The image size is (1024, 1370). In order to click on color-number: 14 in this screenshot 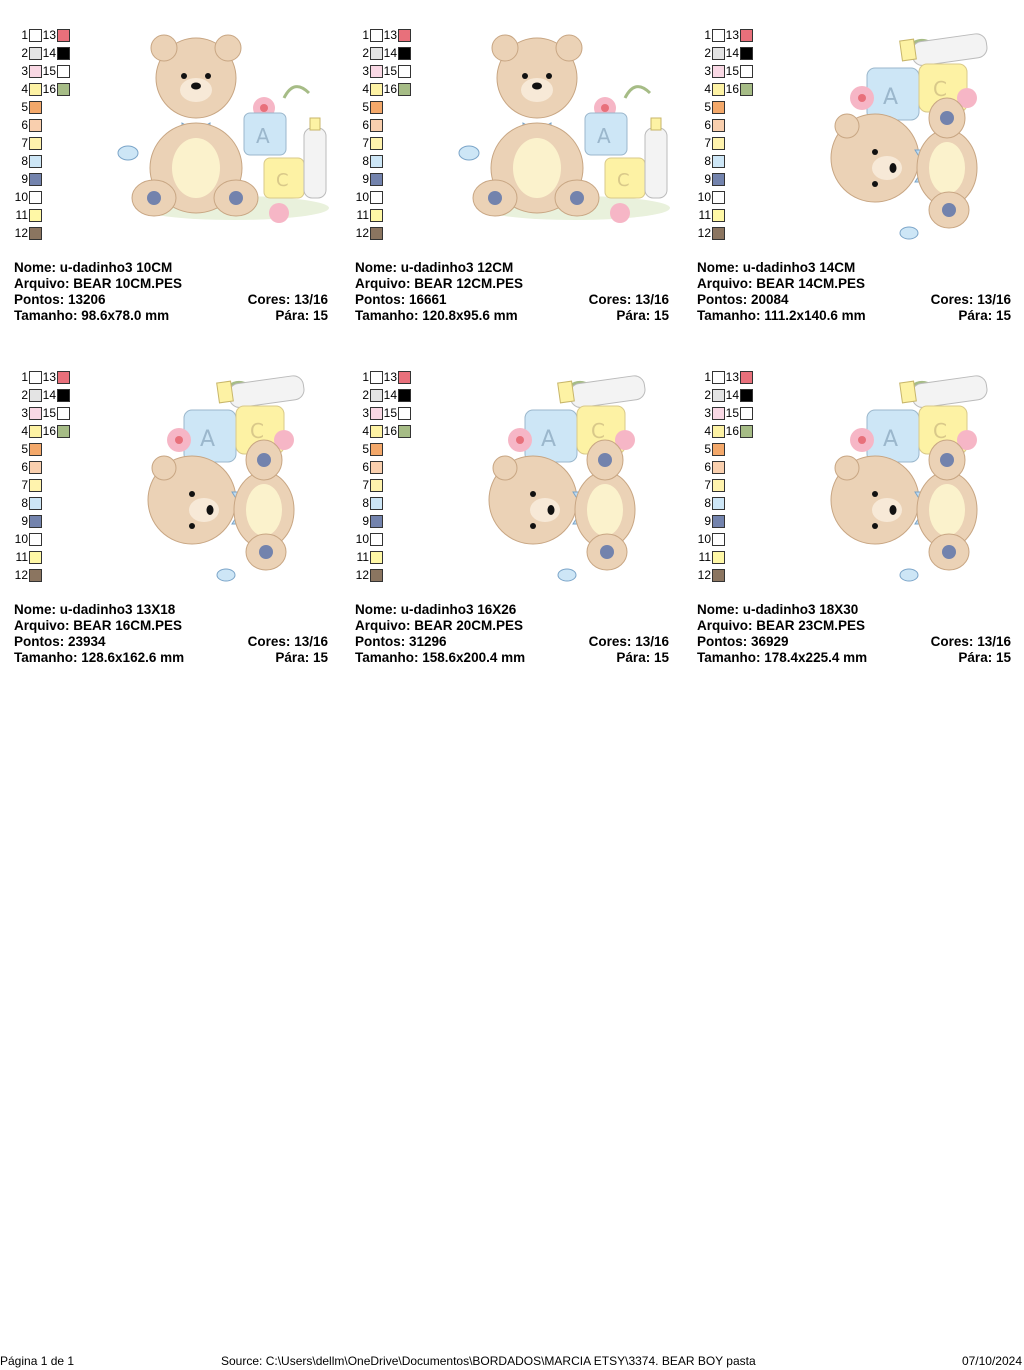, I will do `click(49, 395)`.